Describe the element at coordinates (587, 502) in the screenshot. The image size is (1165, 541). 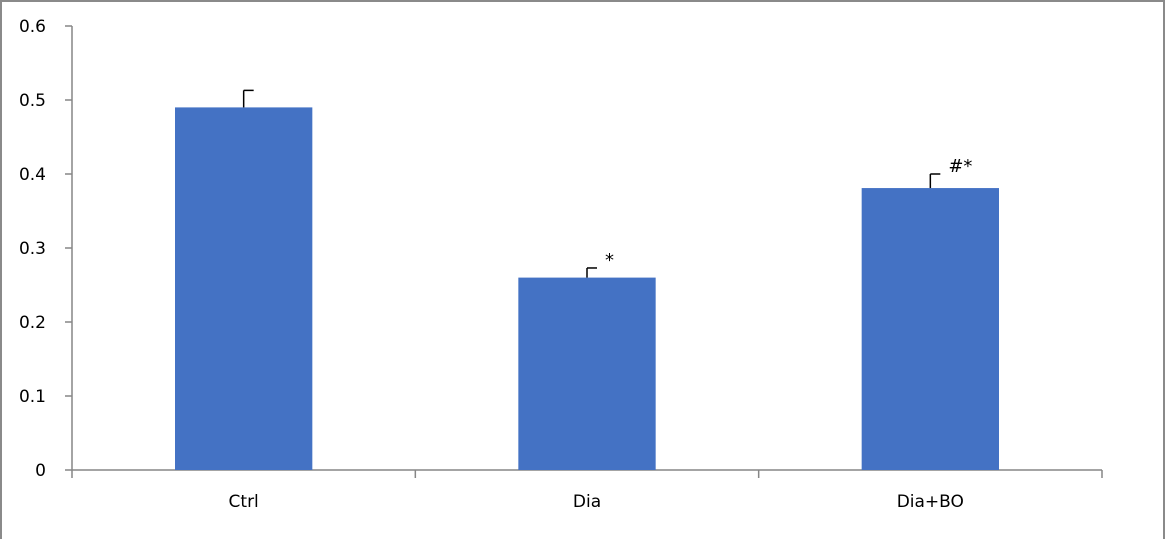
I see `x-tick-label: Dia` at that location.